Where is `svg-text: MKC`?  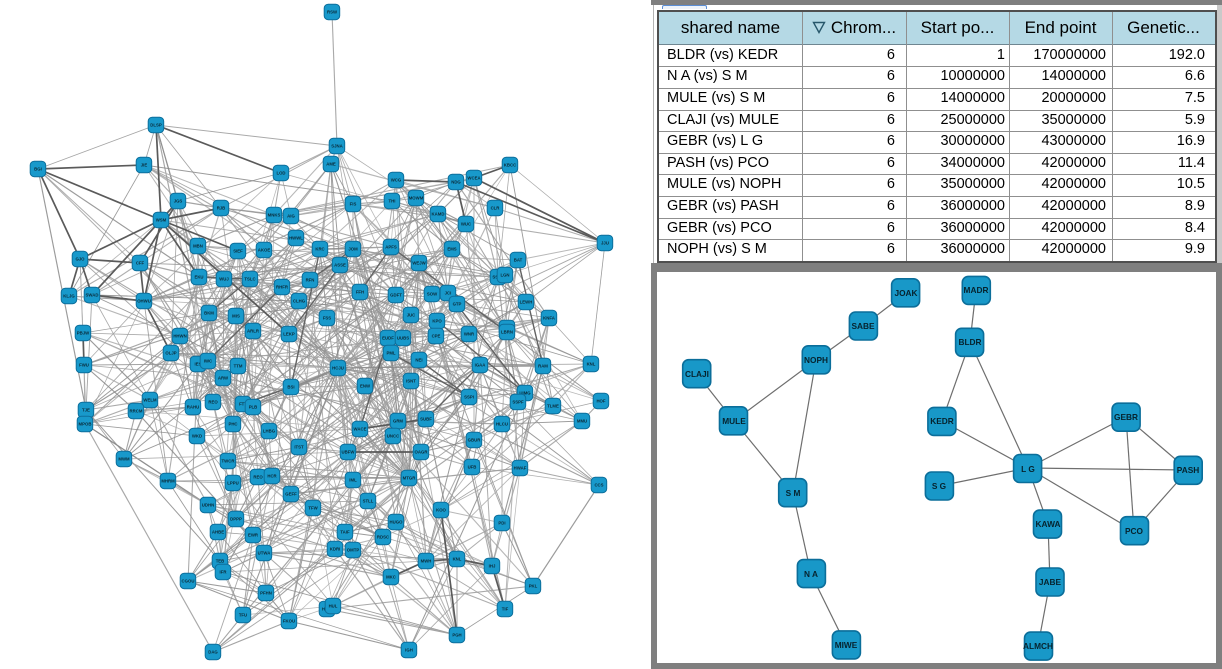 svg-text: MKC is located at coordinates (391, 577).